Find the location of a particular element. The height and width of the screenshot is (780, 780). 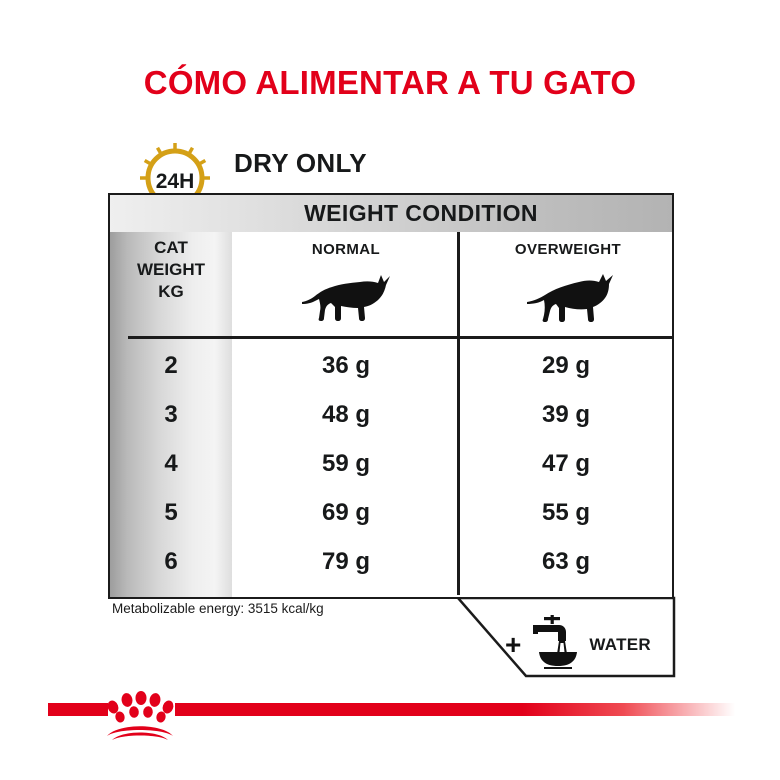

header-row-divider is located at coordinates (400, 337).